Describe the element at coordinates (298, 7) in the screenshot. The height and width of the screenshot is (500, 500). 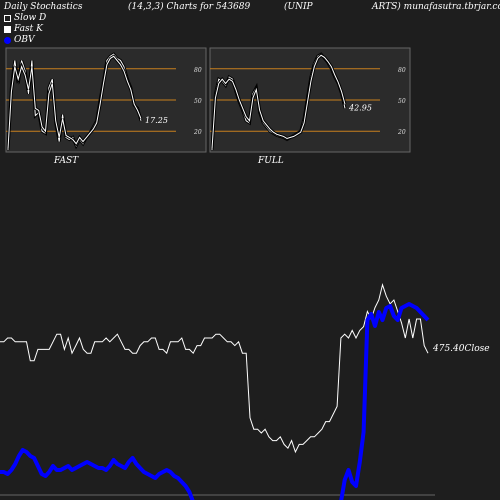
I see `chart-ticker: (UNIP` at that location.